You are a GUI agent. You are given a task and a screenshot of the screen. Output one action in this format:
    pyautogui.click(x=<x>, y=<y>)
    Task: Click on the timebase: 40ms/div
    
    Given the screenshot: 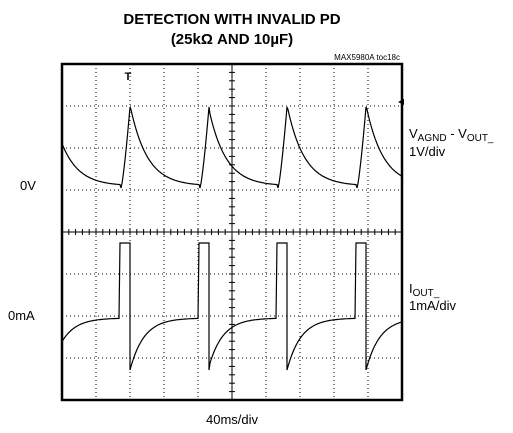 What is the action you would take?
    pyautogui.click(x=232, y=419)
    